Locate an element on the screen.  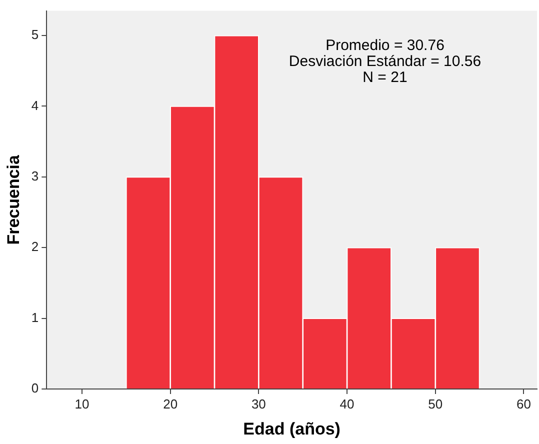
x-tick-label: 20 is located at coordinates (170, 404).